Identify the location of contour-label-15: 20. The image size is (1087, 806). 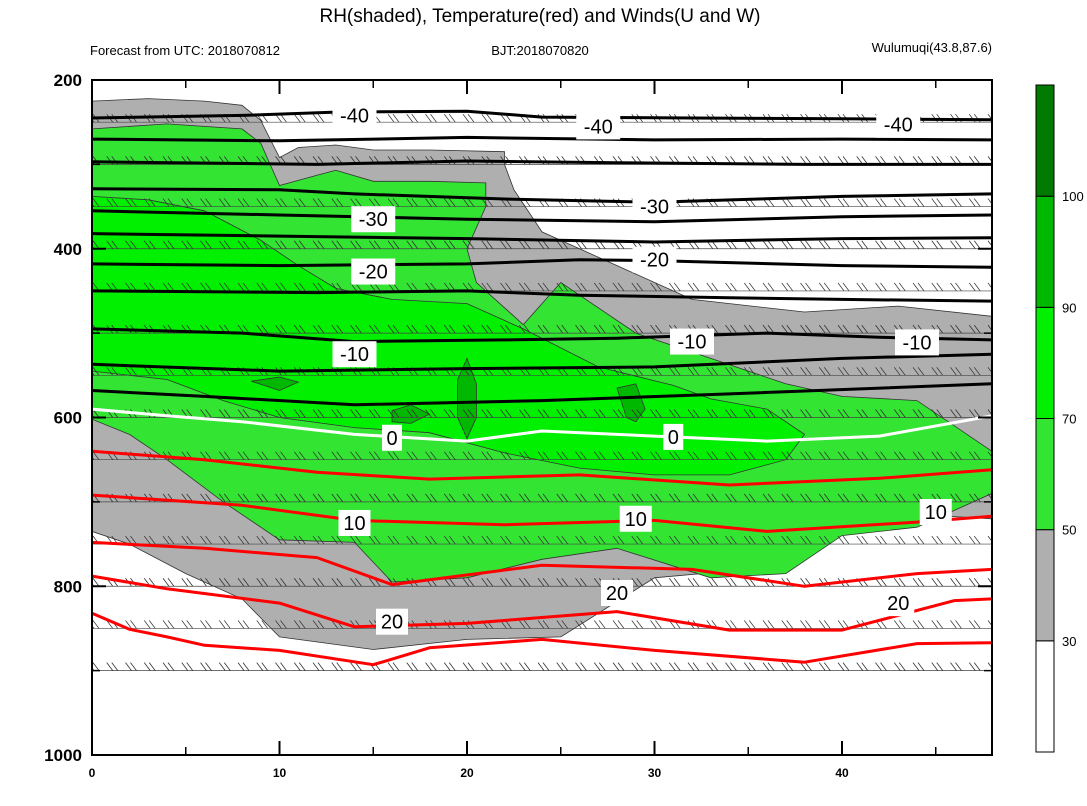
(392, 623).